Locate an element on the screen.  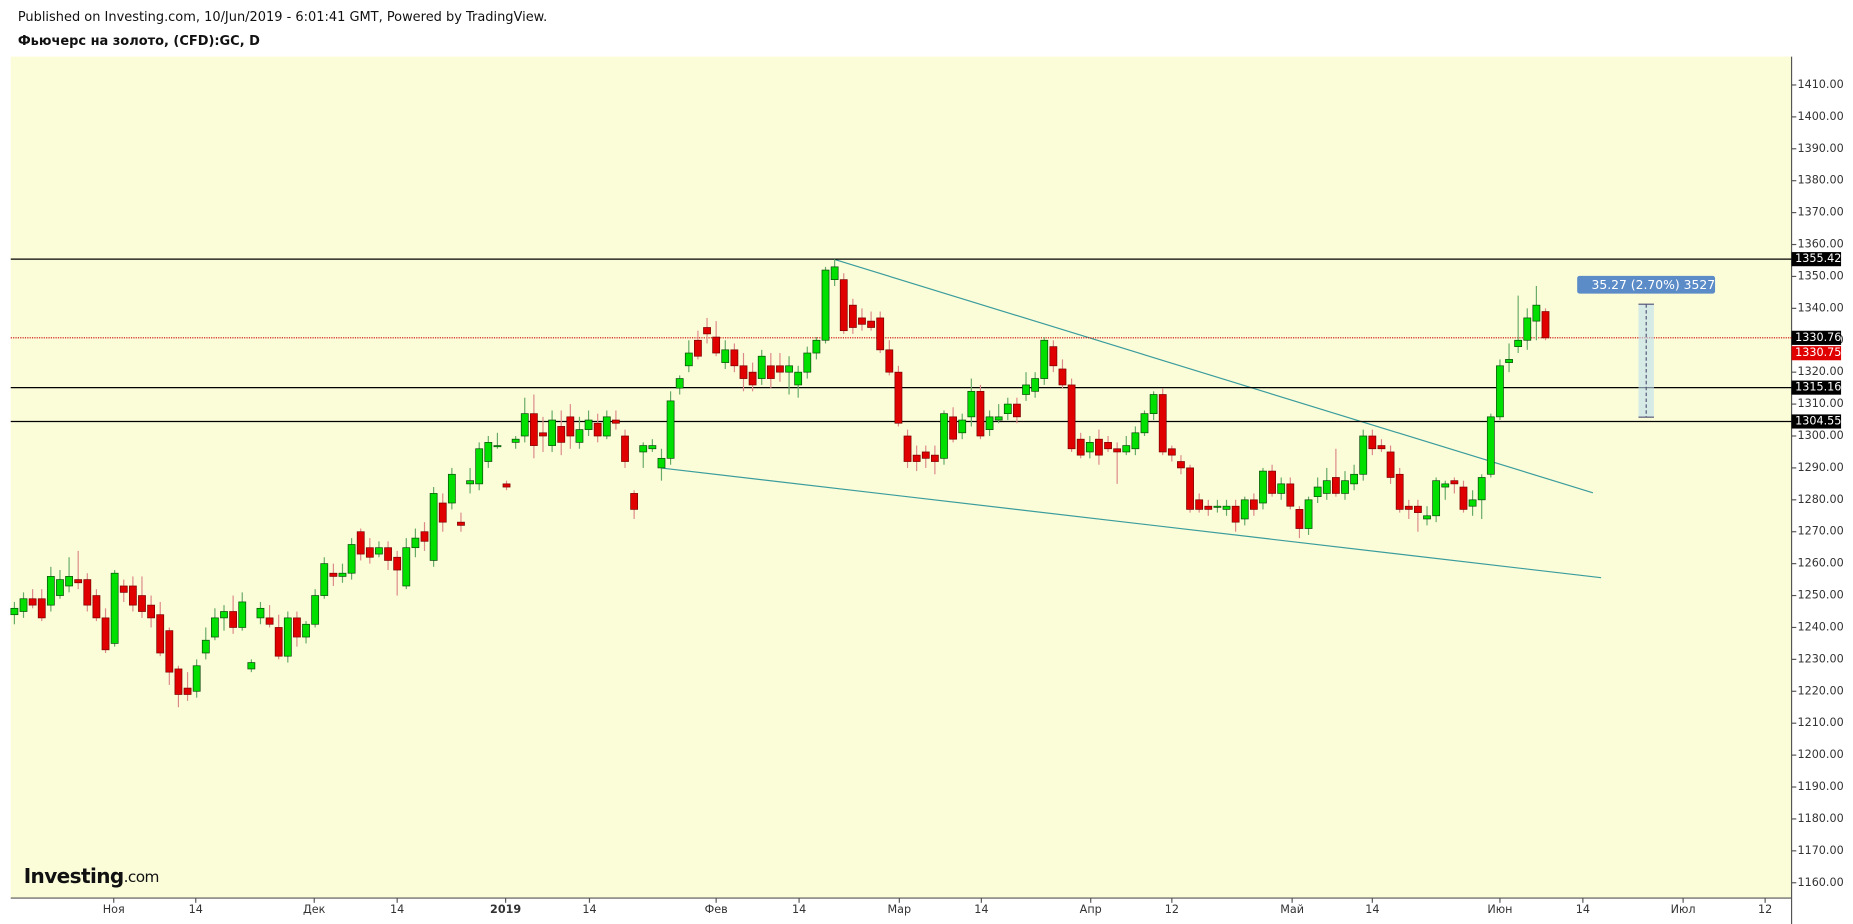
y-tick-label: 1220.00 is located at coordinates (1820, 690).